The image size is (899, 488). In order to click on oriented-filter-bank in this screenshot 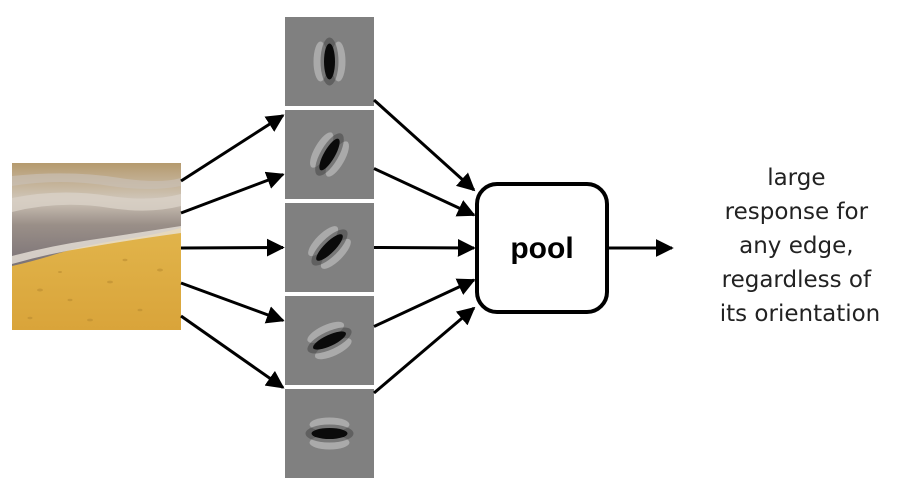, I will do `click(329, 247)`.